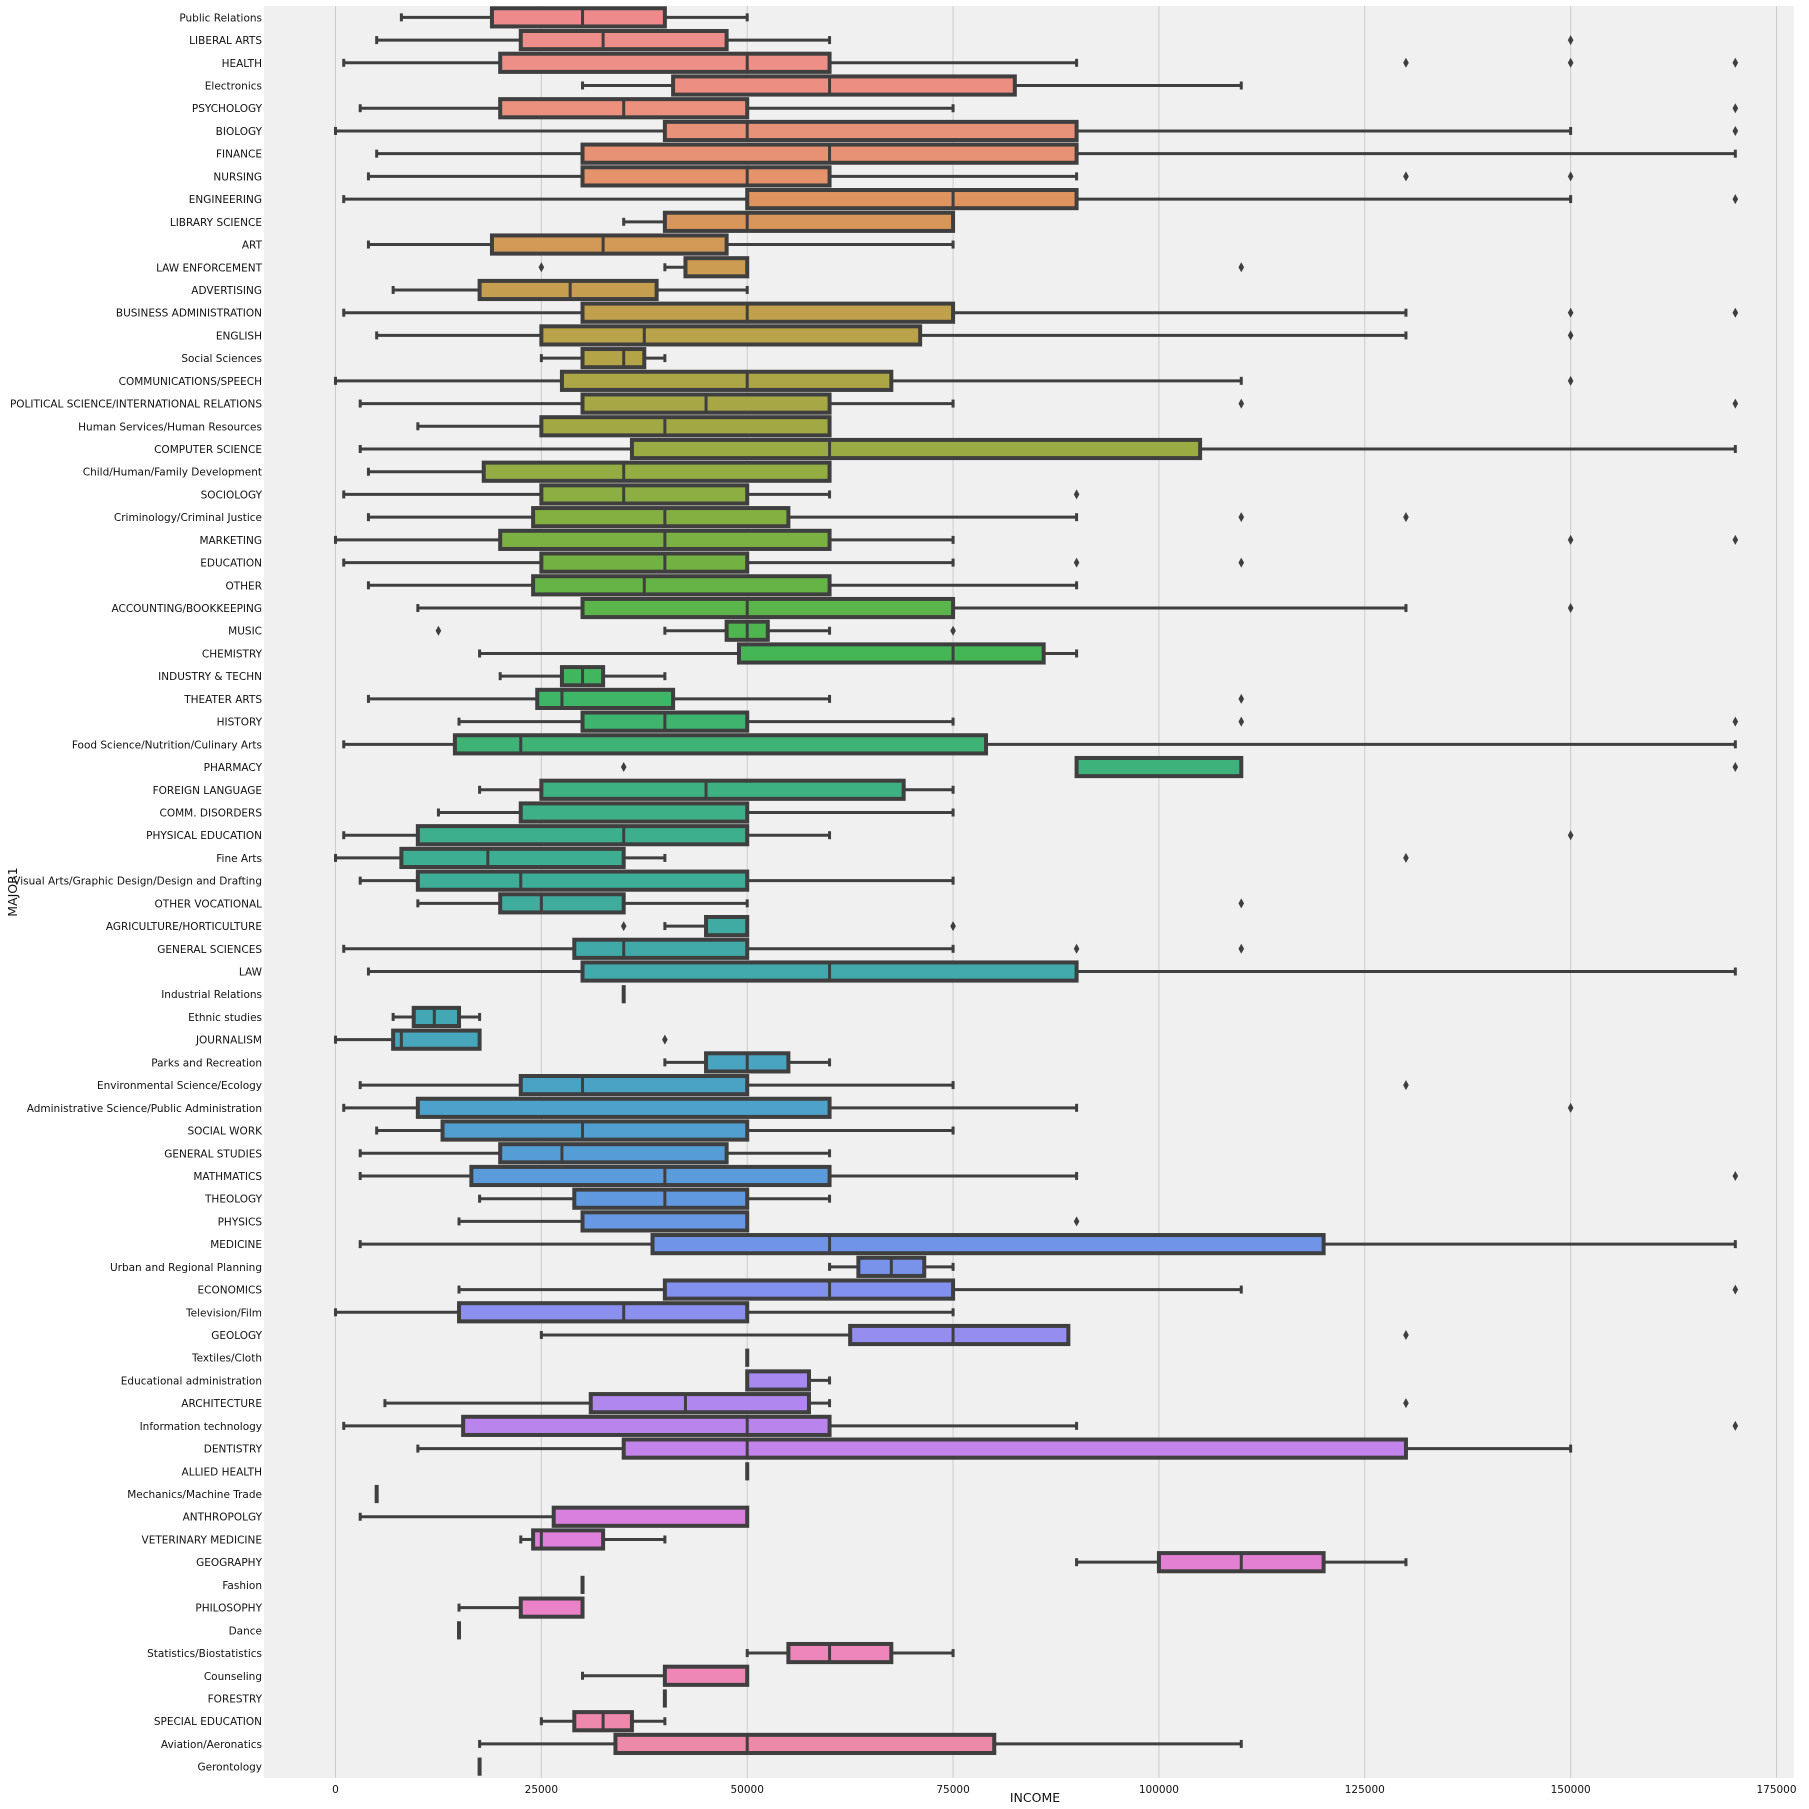  I want to click on y-tick-label: GENERAL STUDIES, so click(213, 1154).